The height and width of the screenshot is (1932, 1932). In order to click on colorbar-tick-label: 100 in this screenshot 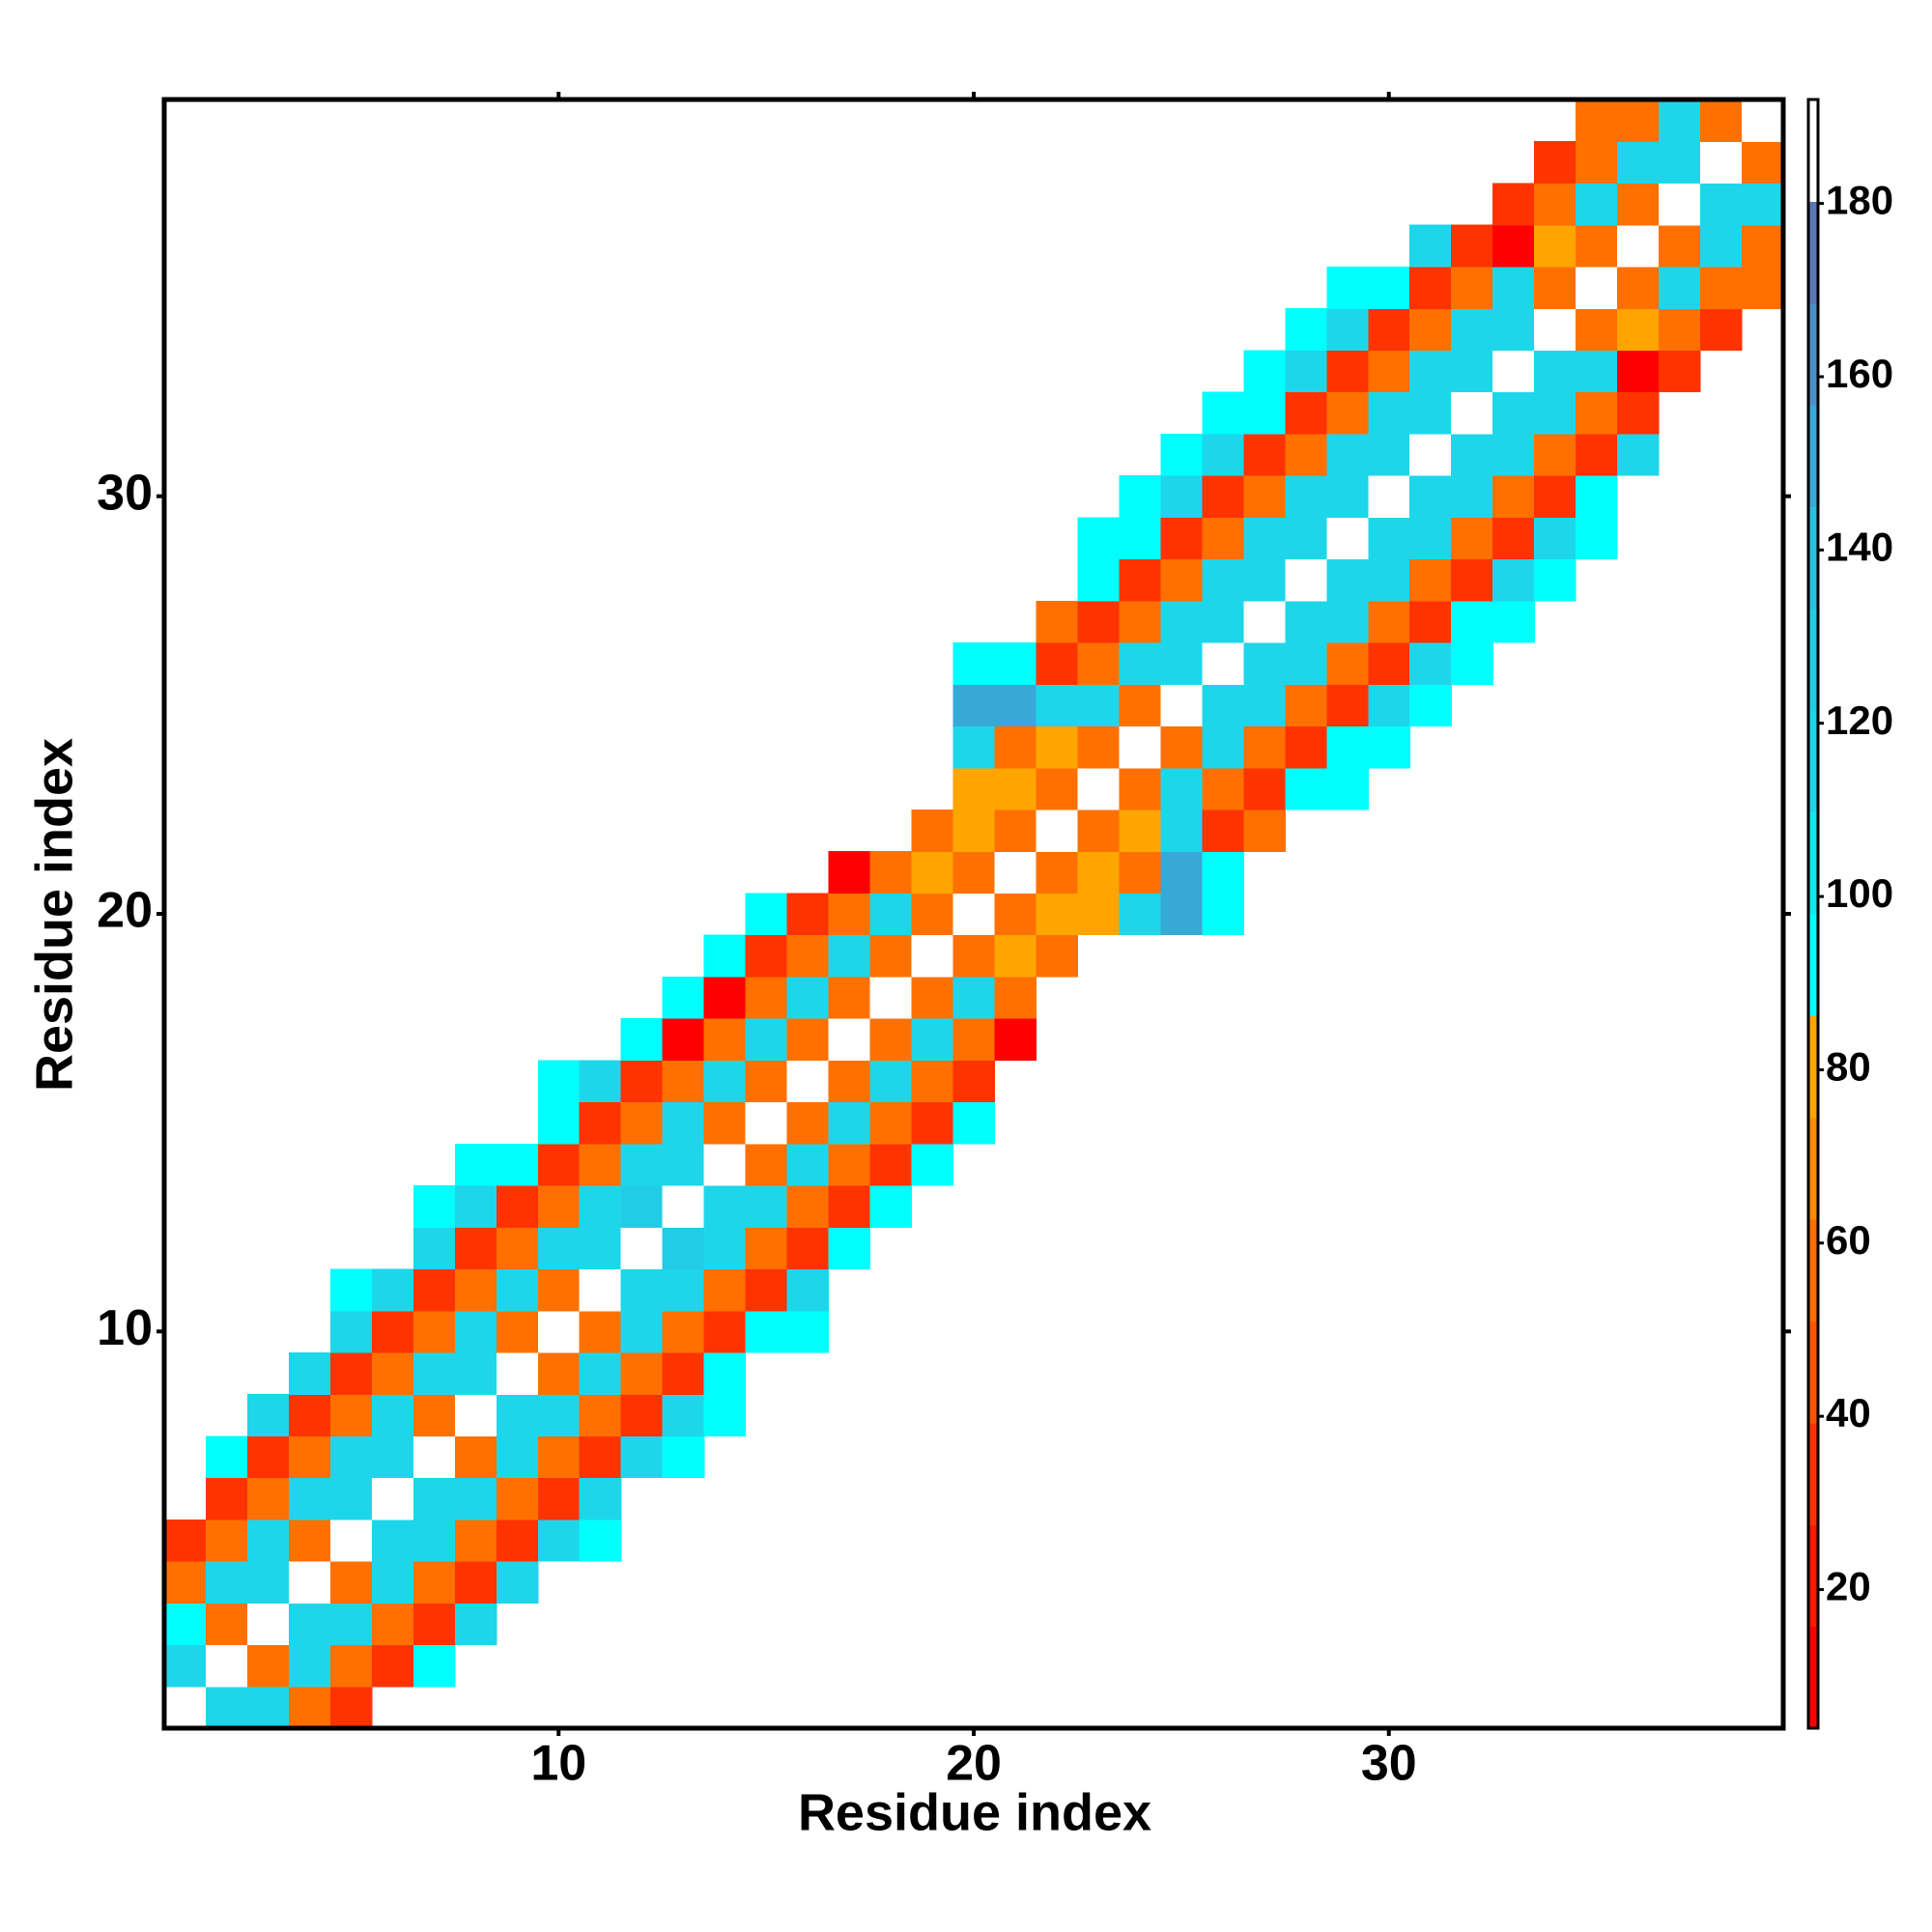, I will do `click(1859, 893)`.